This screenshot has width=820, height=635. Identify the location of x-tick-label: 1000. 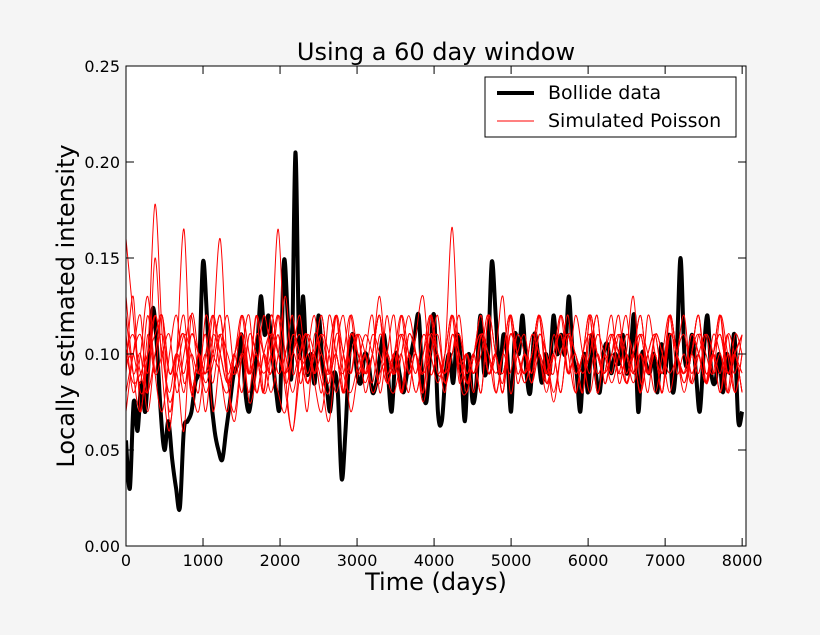
(203, 560).